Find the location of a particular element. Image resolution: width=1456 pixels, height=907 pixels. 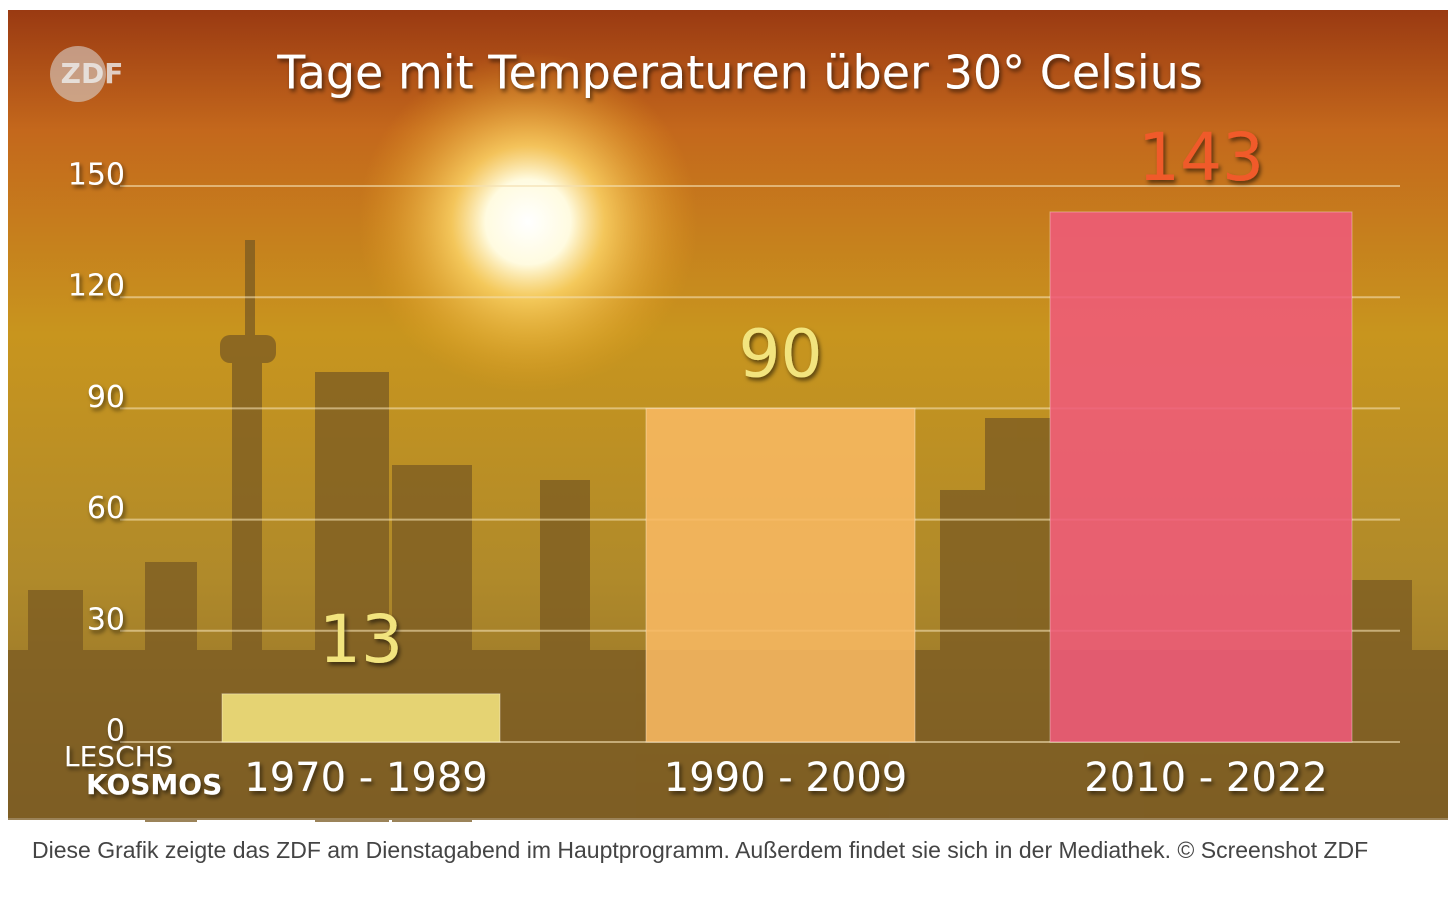

value-label: 143 is located at coordinates (1201, 157).